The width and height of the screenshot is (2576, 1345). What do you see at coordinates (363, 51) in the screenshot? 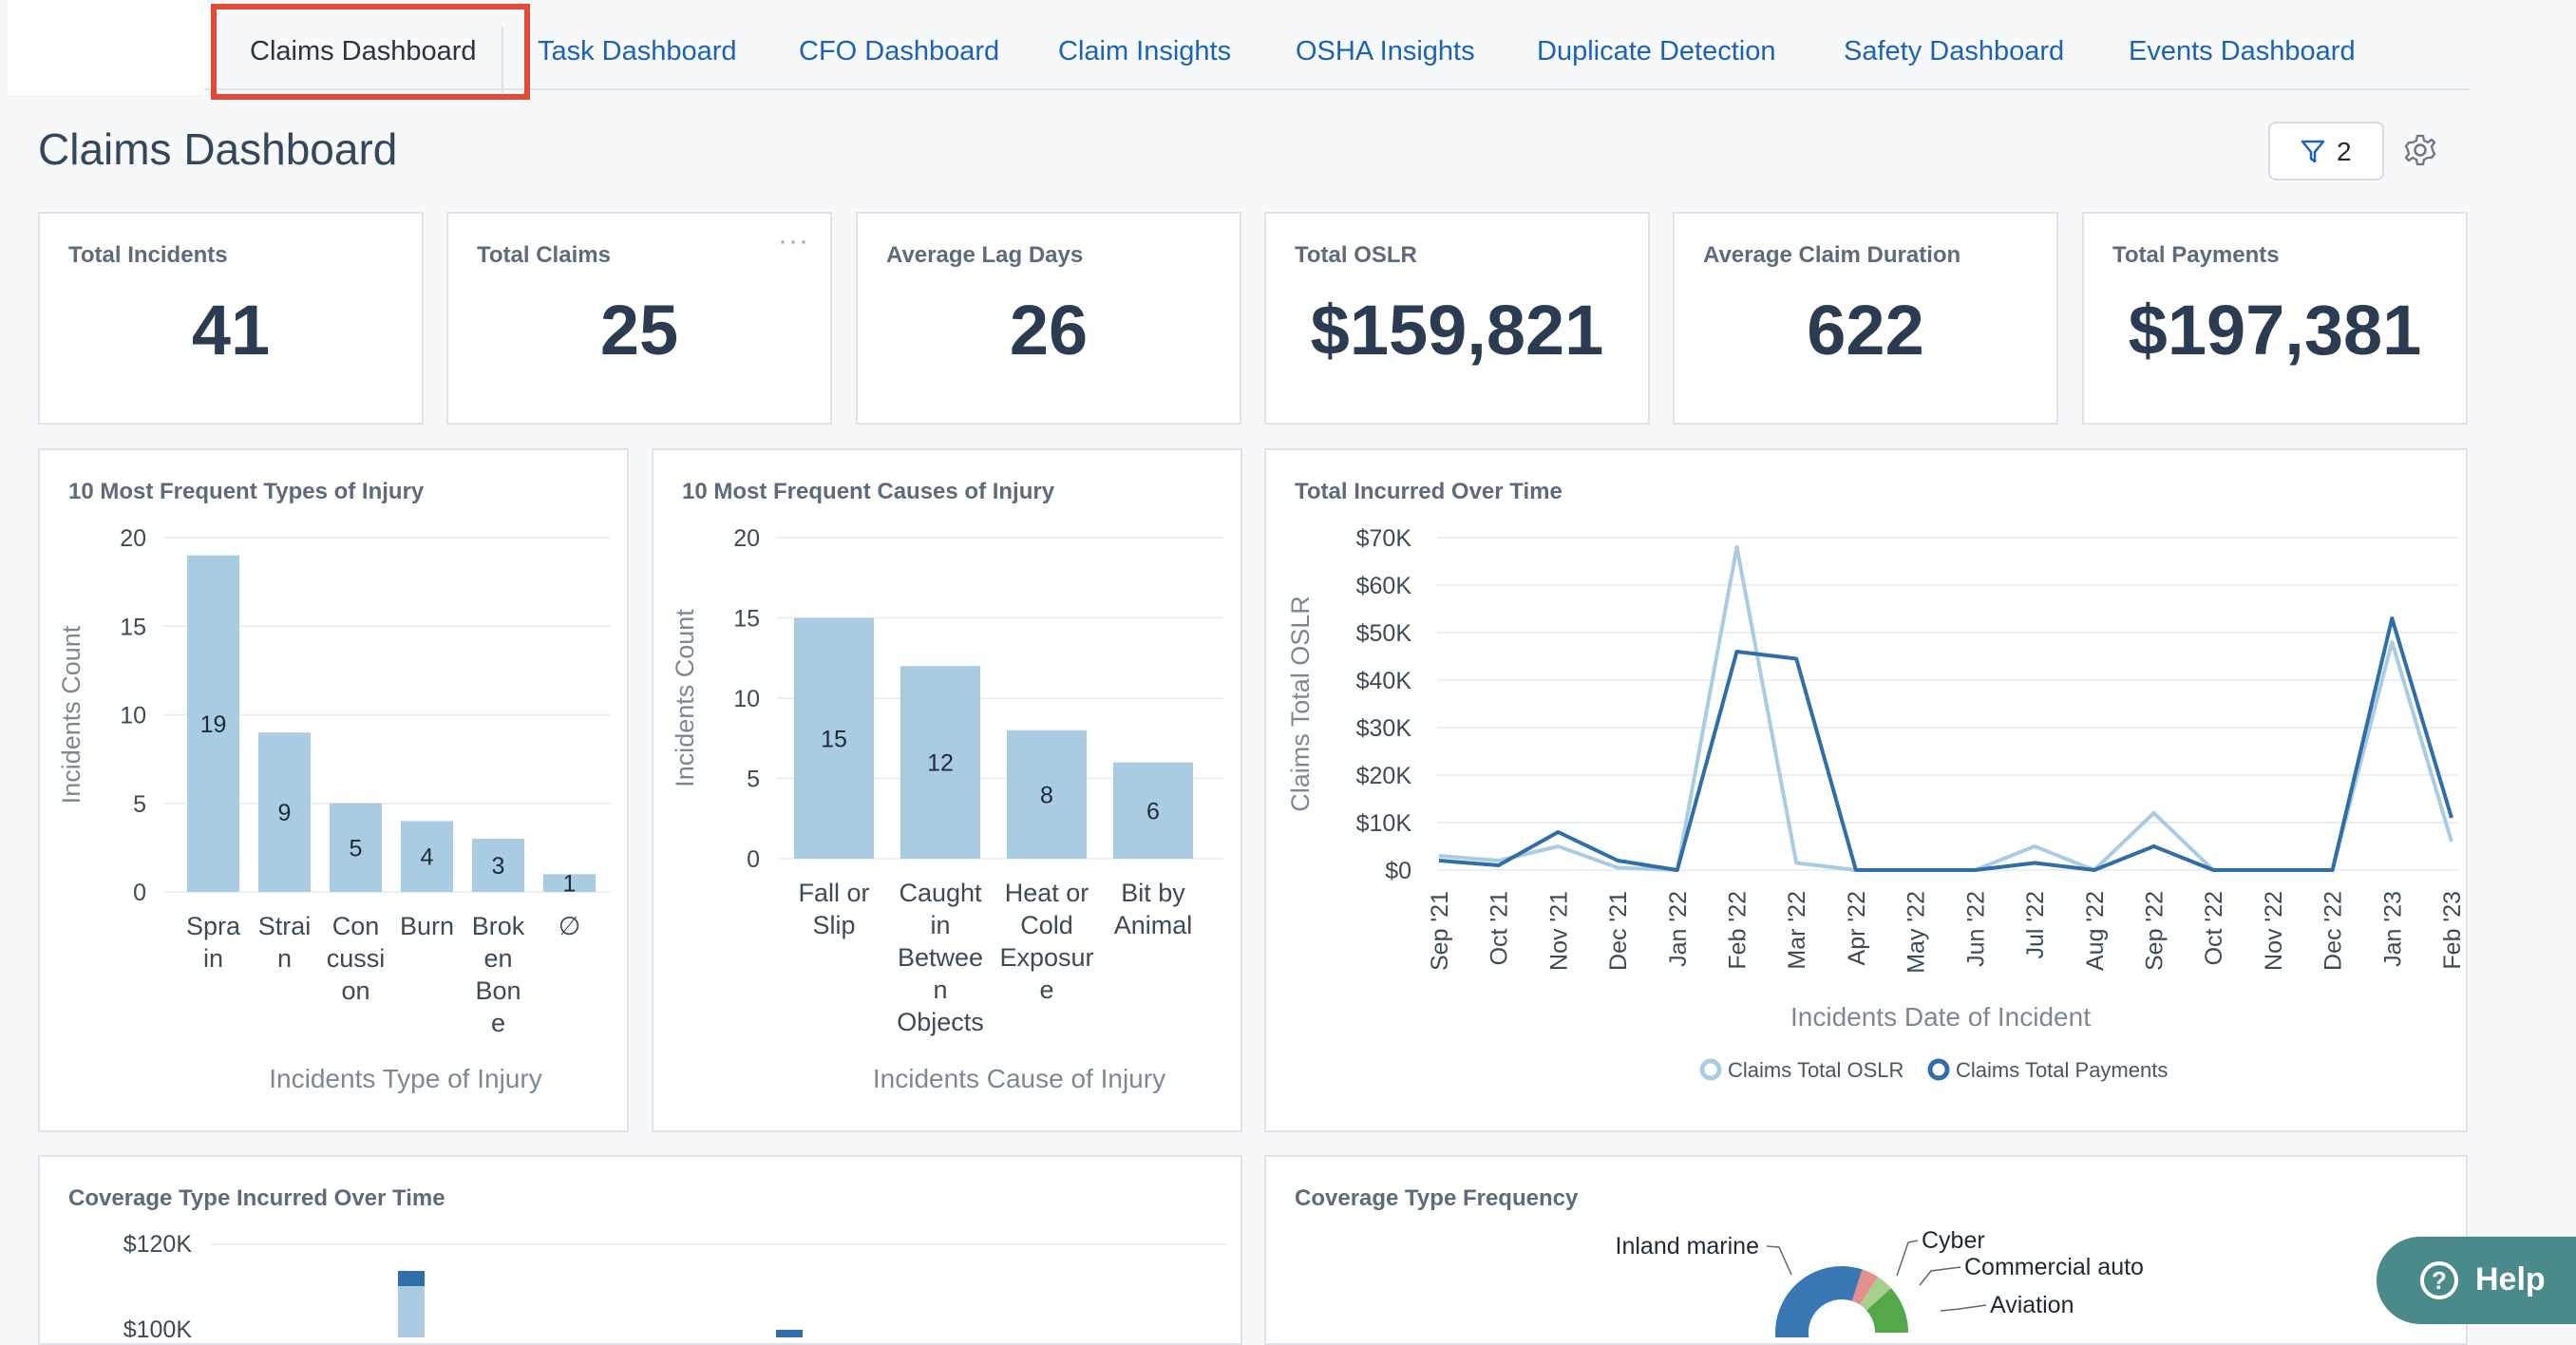
I see `tab-claims-dashboard: Claims Dashboard` at bounding box center [363, 51].